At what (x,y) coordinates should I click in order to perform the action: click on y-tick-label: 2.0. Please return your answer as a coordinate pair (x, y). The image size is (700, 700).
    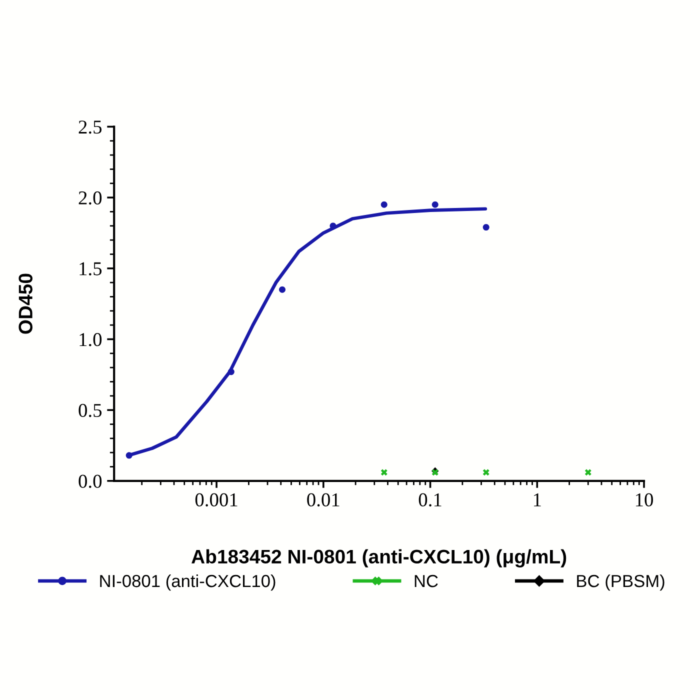
    Looking at the image, I should click on (90, 198).